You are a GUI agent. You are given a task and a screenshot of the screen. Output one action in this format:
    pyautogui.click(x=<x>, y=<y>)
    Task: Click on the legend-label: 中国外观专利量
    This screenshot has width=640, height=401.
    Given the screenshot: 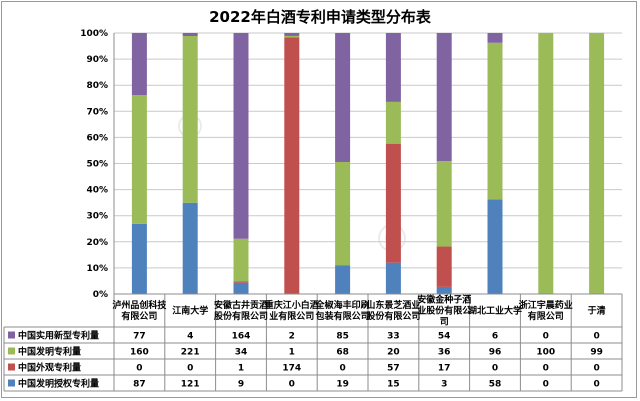 What is the action you would take?
    pyautogui.click(x=49, y=368)
    